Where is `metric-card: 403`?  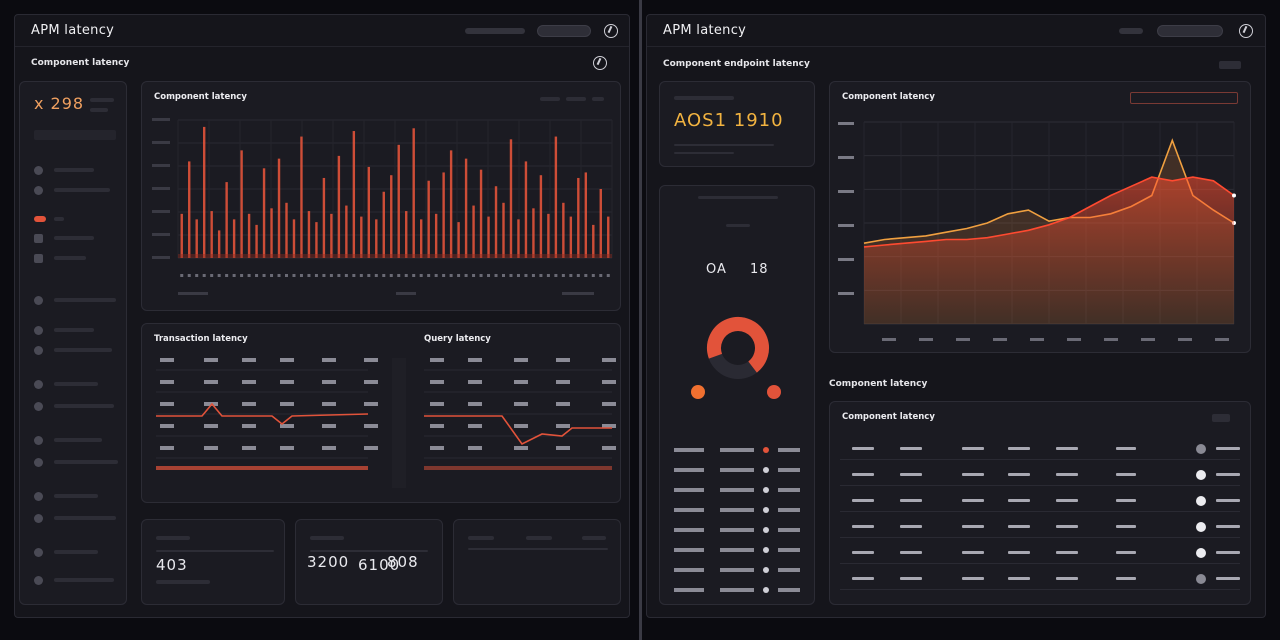 metric-card: 403 is located at coordinates (213, 562).